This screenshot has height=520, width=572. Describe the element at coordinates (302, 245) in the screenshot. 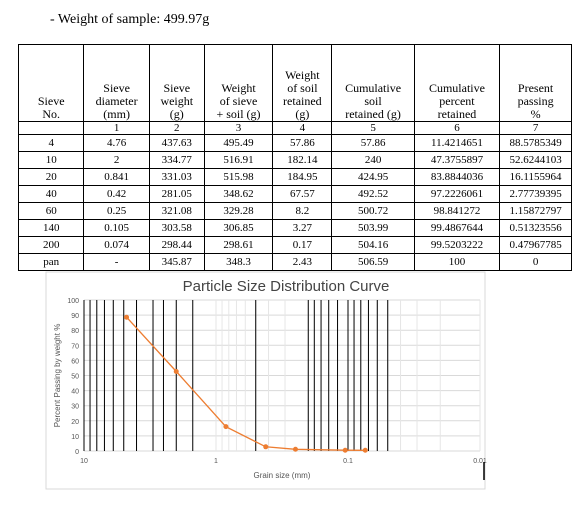

I see `table-cell: 0.17` at that location.